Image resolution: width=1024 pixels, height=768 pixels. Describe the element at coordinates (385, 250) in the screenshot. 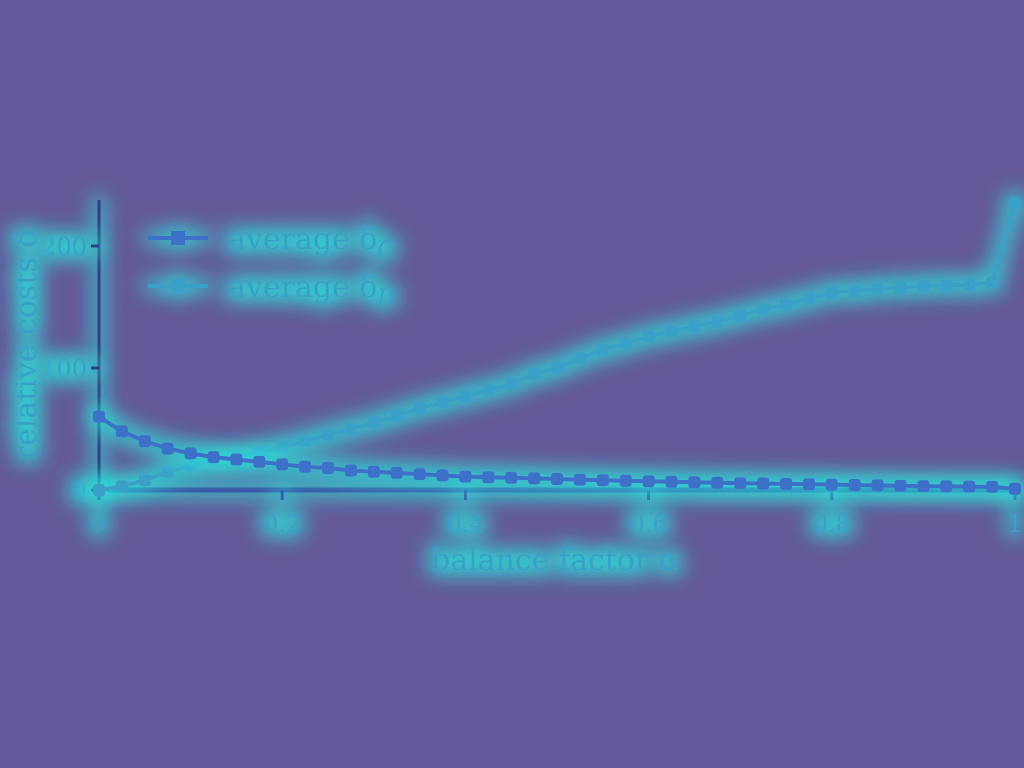

I see `legend-label-c-sub: C` at that location.